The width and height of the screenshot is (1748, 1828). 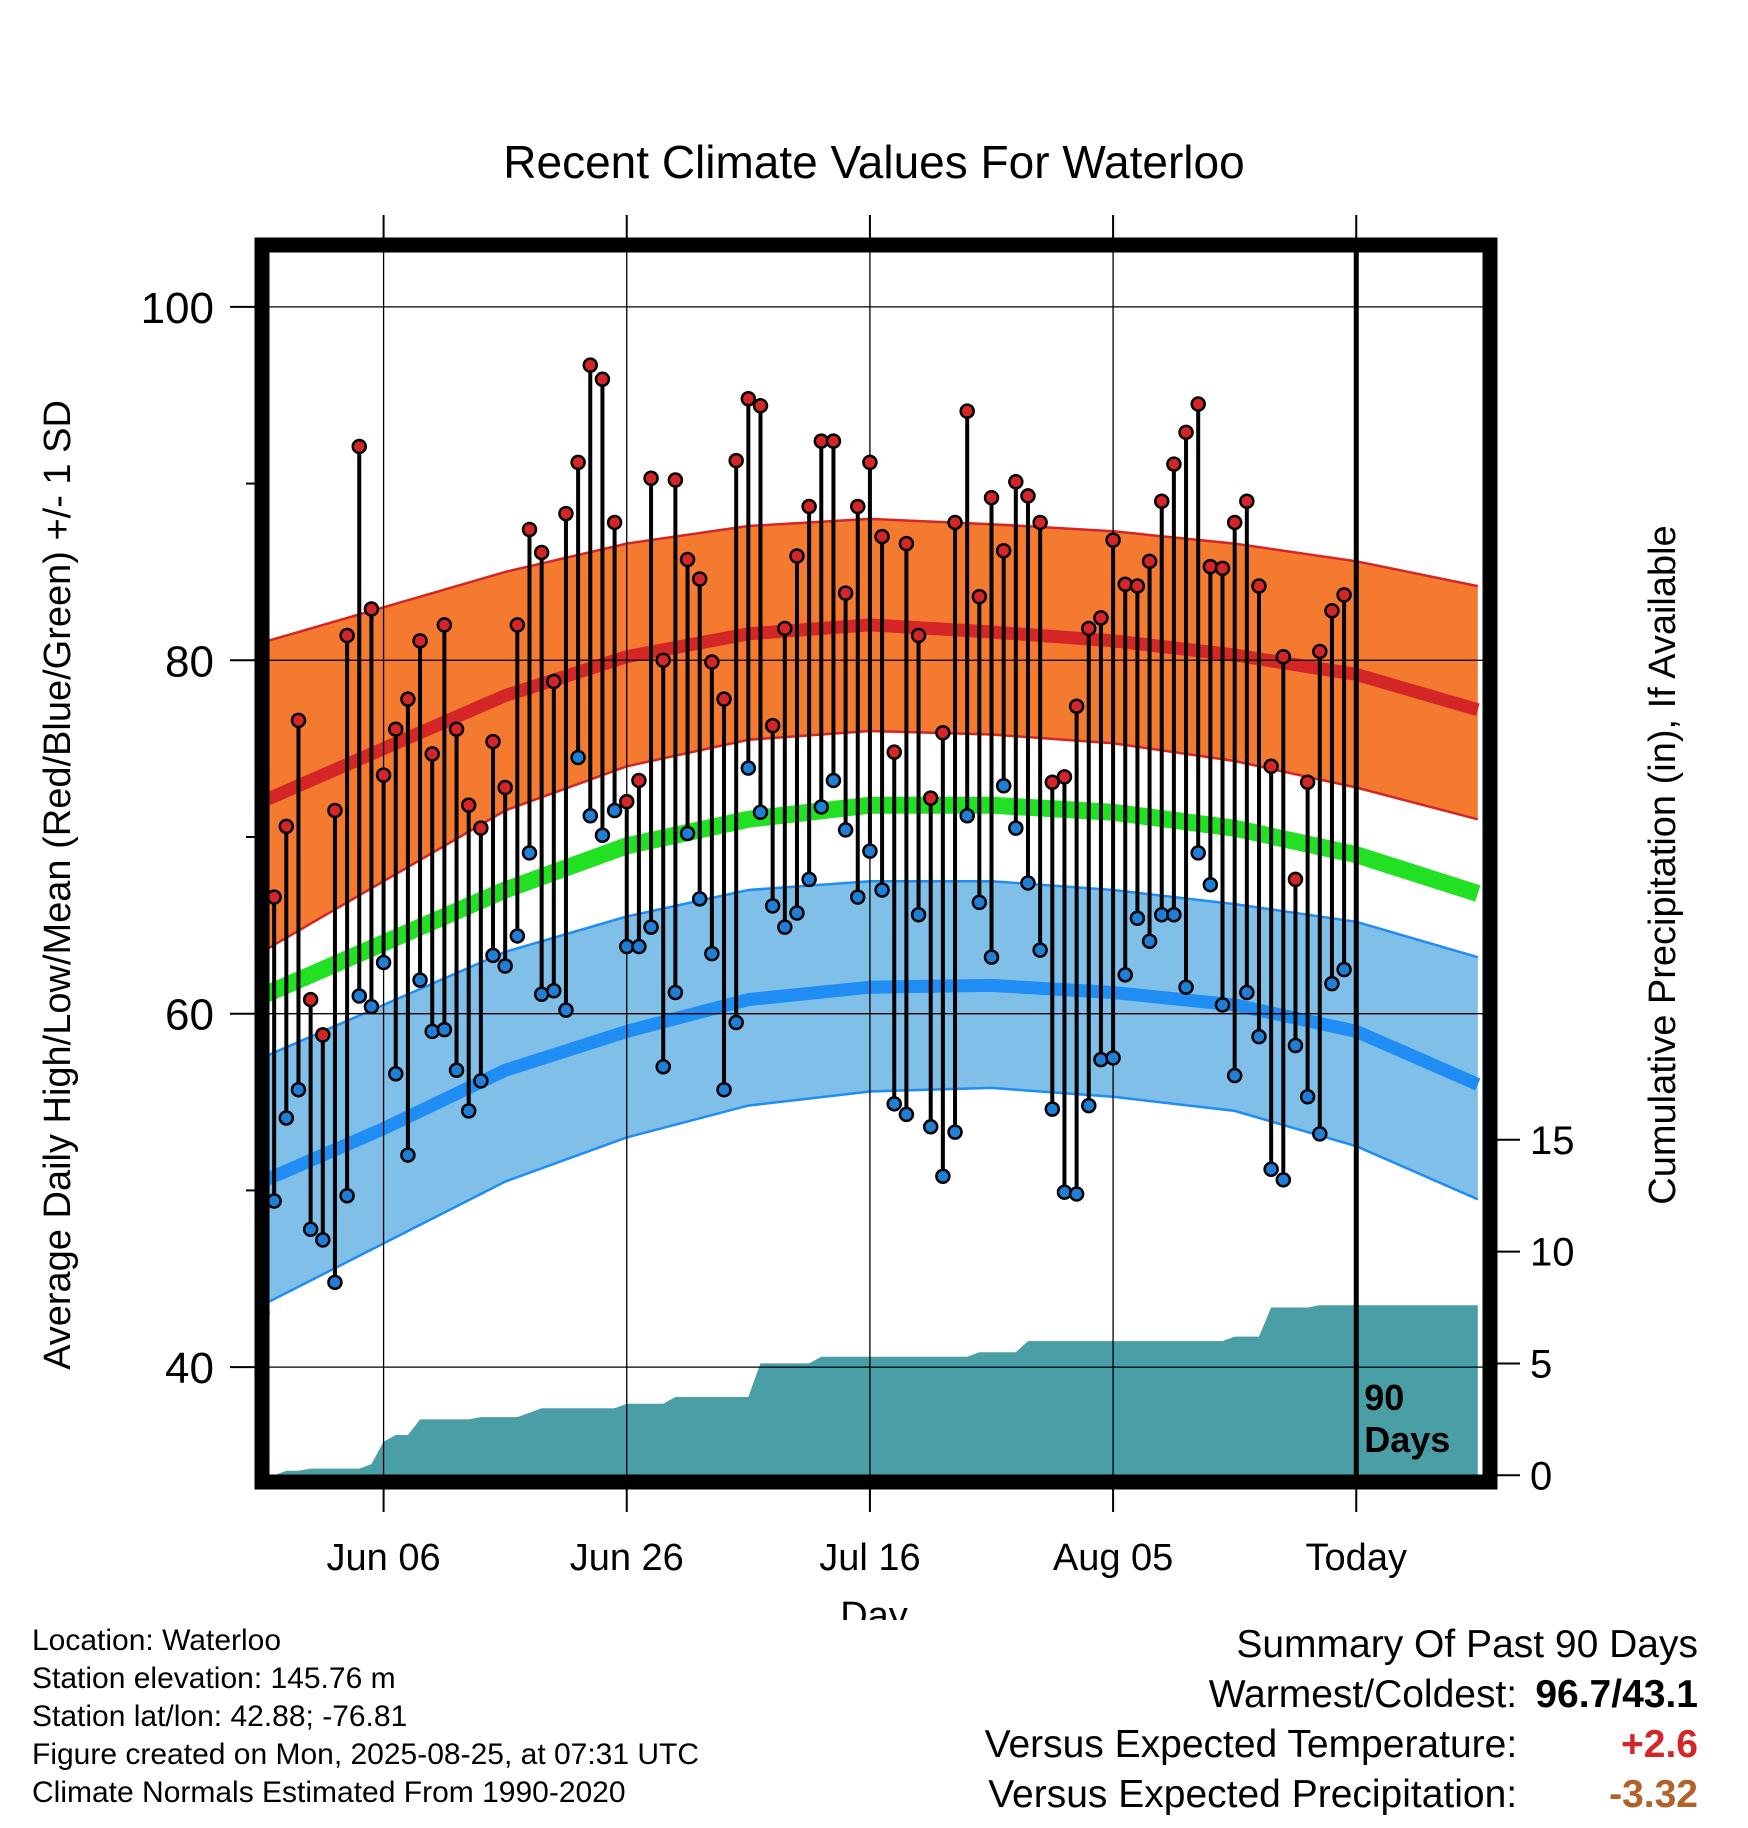 I want to click on x-tick-label: Aug 05, so click(x=1113, y=1558).